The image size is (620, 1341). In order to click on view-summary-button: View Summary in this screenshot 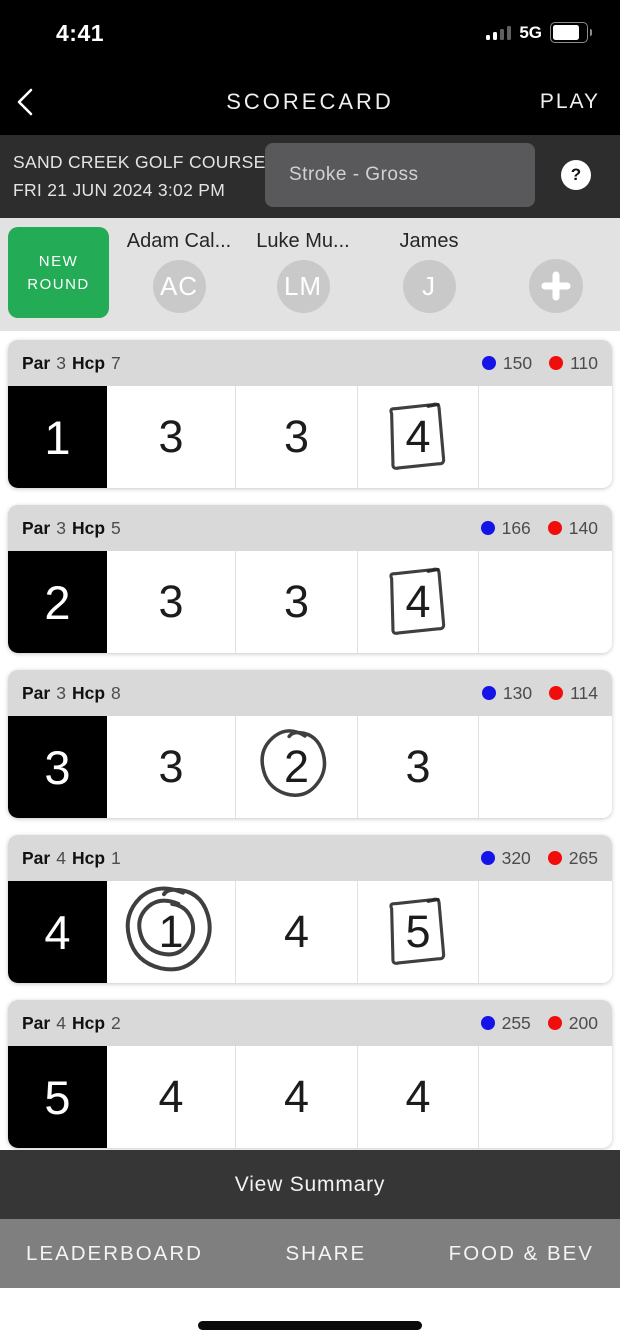, I will do `click(310, 1184)`.